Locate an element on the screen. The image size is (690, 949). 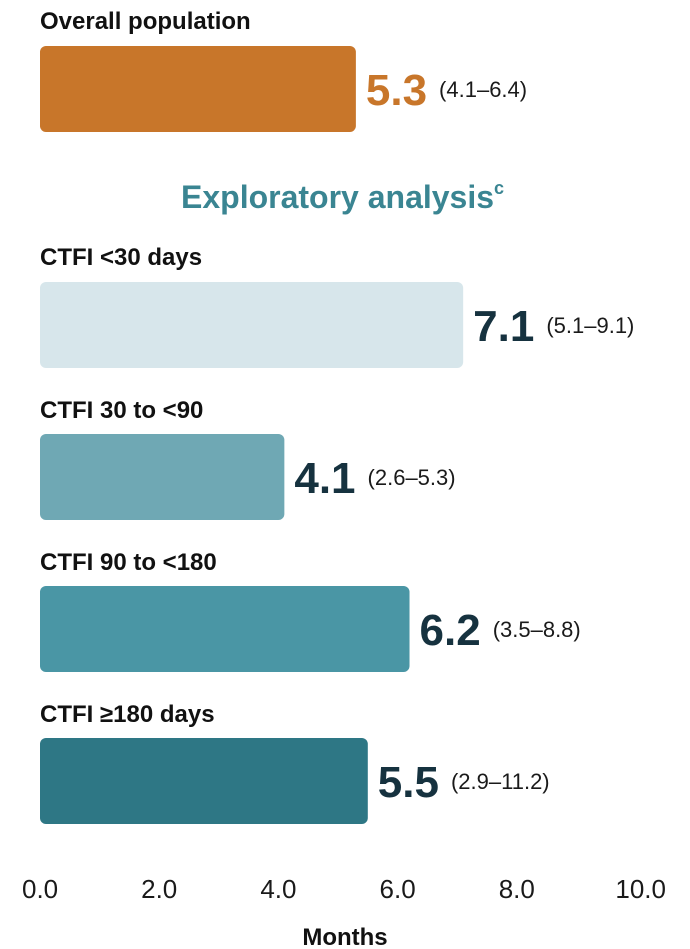
bar-group: Overall population 5.3 (4.1–6.4) is located at coordinates (283, 70).